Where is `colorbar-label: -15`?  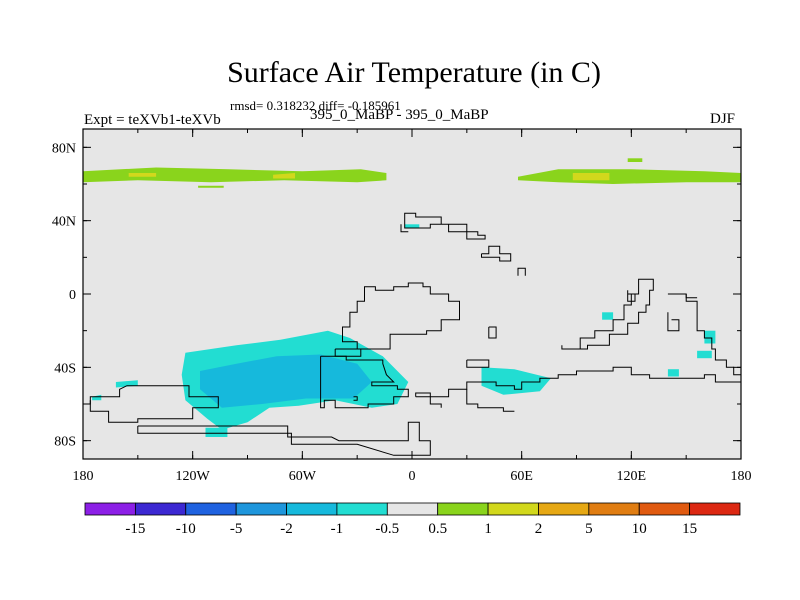 colorbar-label: -15 is located at coordinates (135, 529).